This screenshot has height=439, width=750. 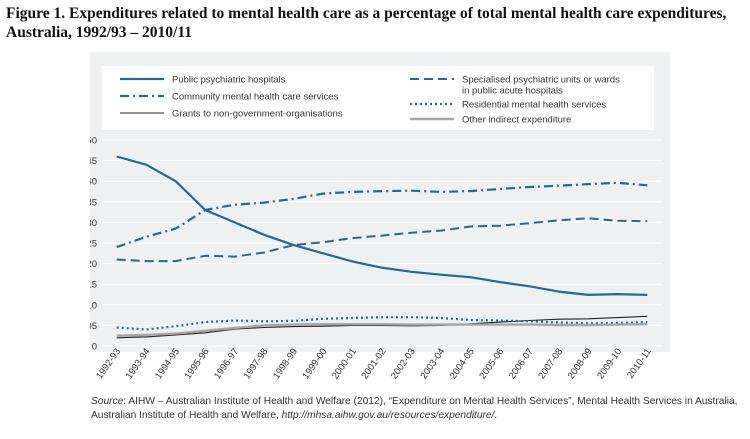 I want to click on y-tick-label: 0.45, so click(x=93, y=161).